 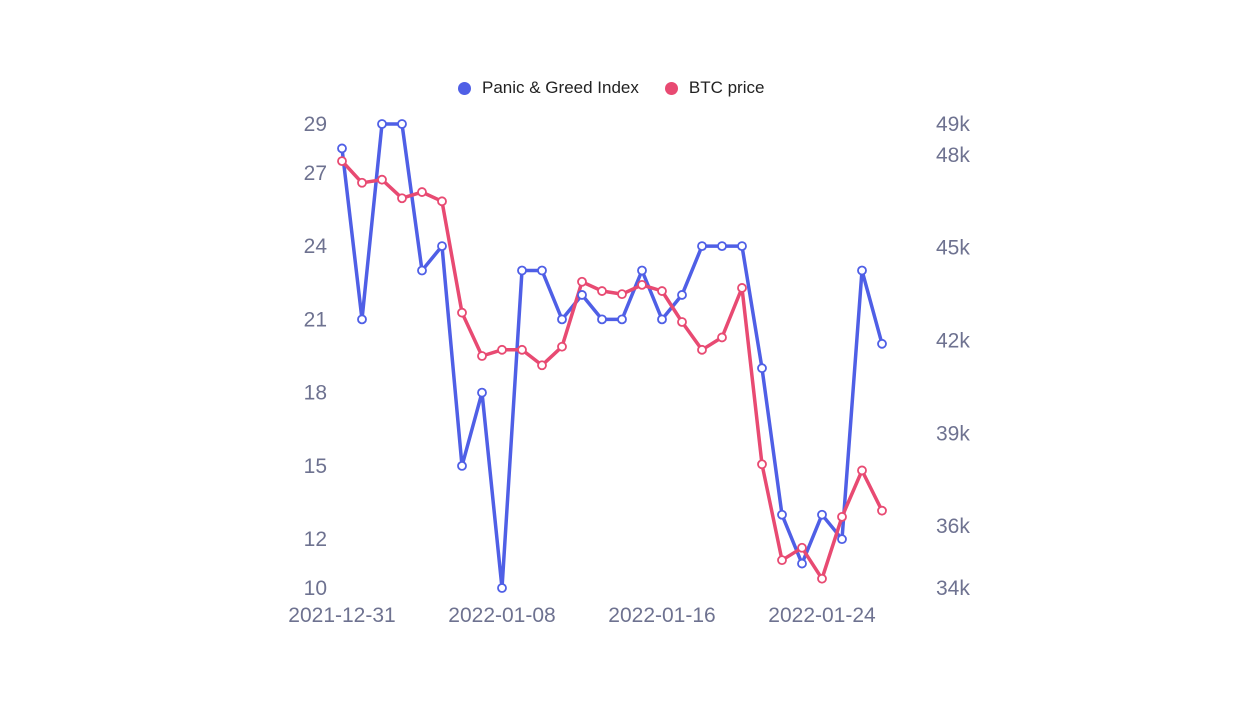 I want to click on y-left-tick-label: 27, so click(x=315, y=173).